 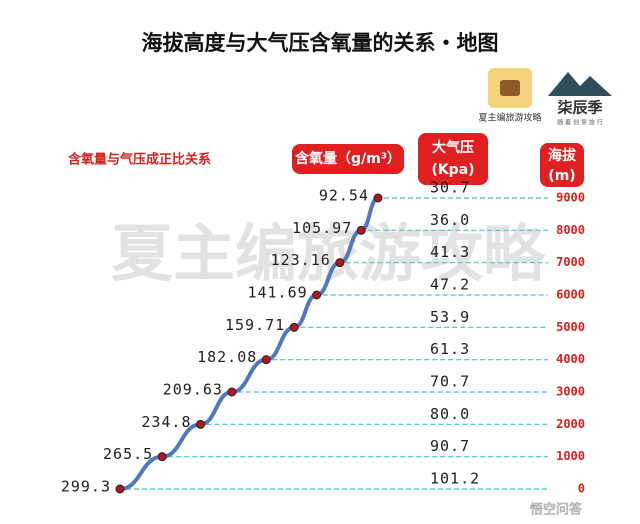 What do you see at coordinates (139, 160) in the screenshot?
I see `annotation: 含氧量与气压成正比关系` at bounding box center [139, 160].